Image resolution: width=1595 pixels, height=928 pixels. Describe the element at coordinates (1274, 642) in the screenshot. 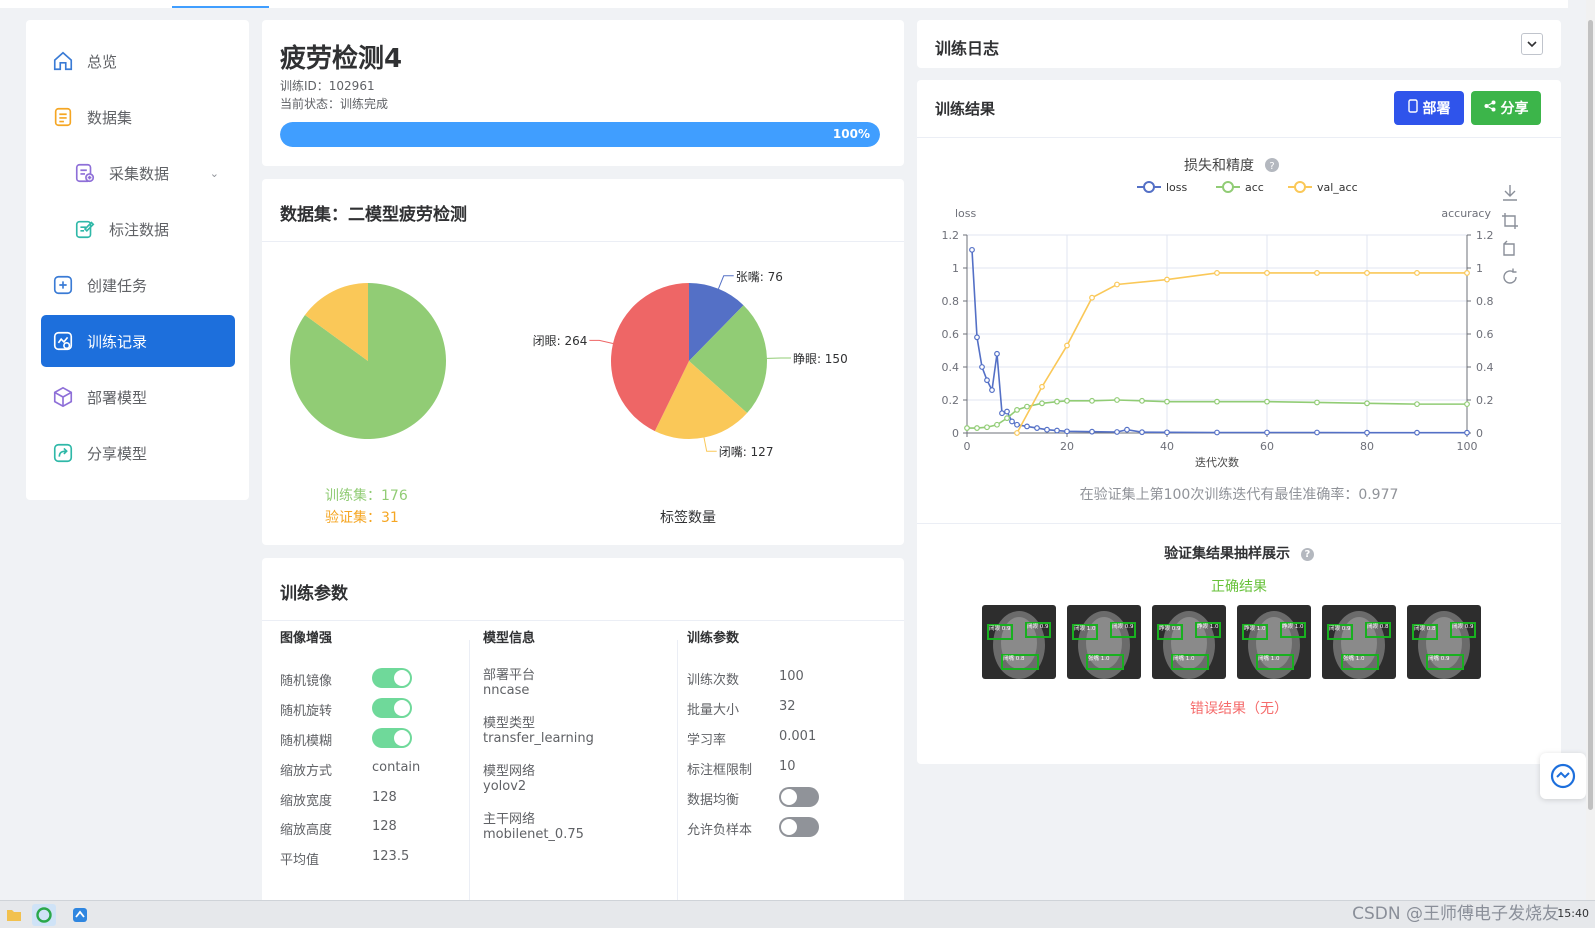

I see `sample-image: 睁眼 1.0 睁眼 1.0 闭嘴 1.0` at that location.